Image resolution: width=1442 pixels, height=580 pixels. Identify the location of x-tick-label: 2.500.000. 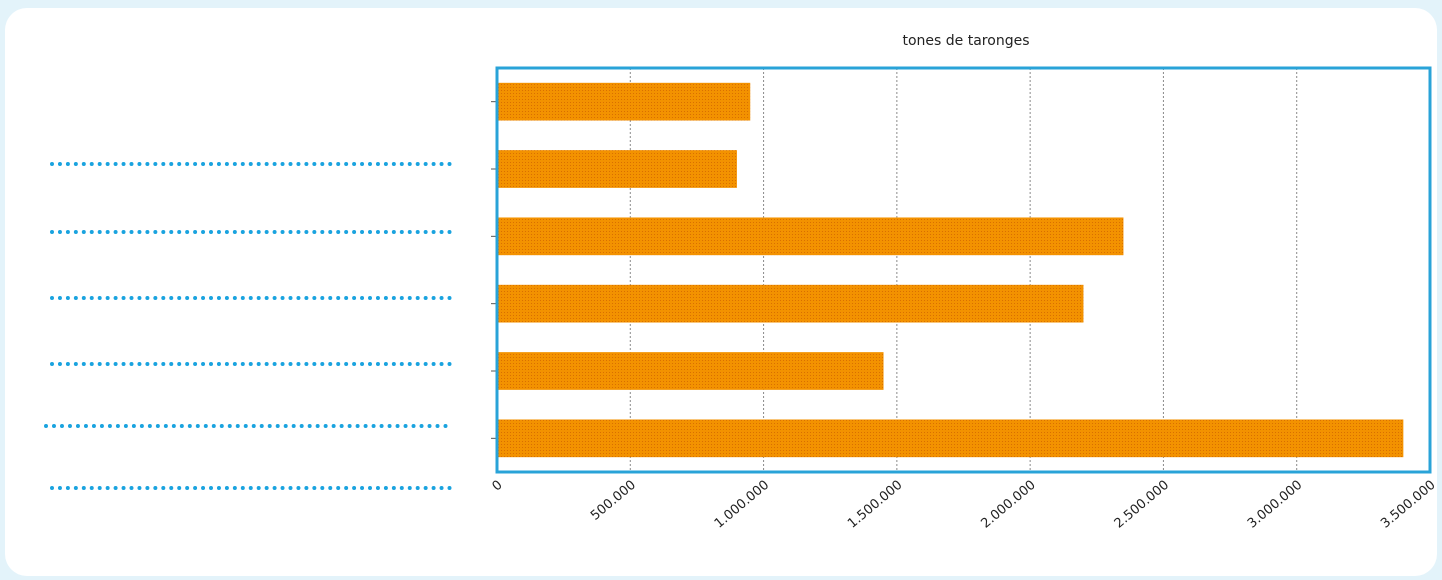
(1142, 505).